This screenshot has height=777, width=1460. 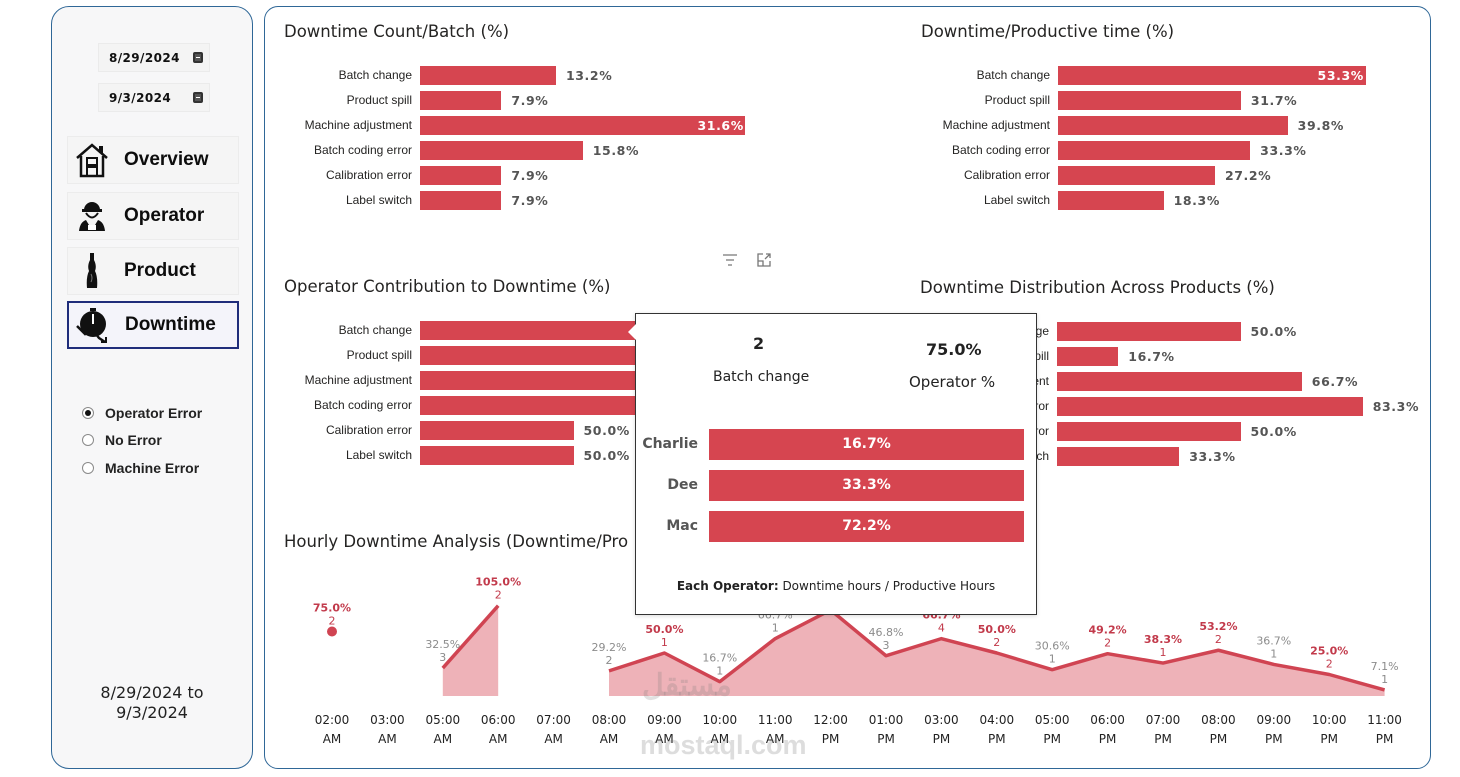 I want to click on radio-machine-error: Machine Error, so click(x=142, y=468).